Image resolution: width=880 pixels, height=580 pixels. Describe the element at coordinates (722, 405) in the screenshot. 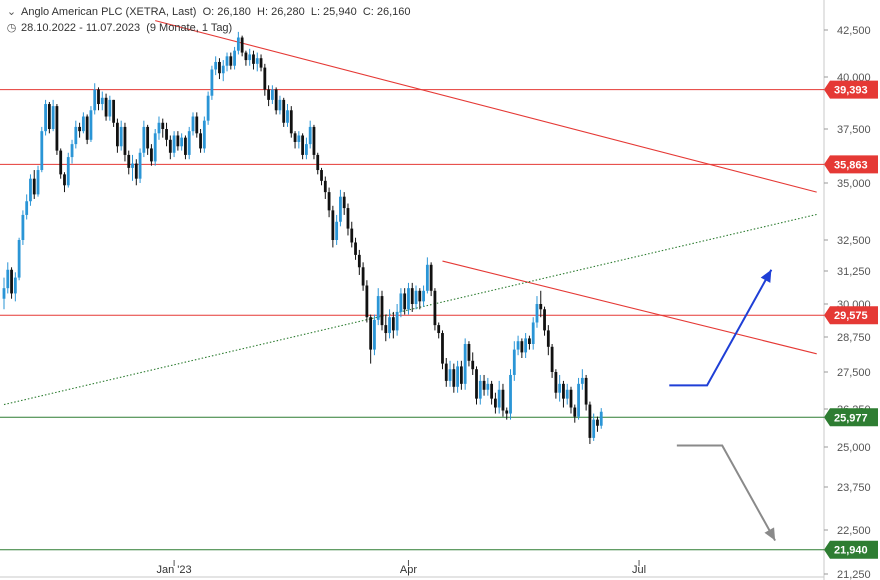

I see `scenario-arrows` at that location.